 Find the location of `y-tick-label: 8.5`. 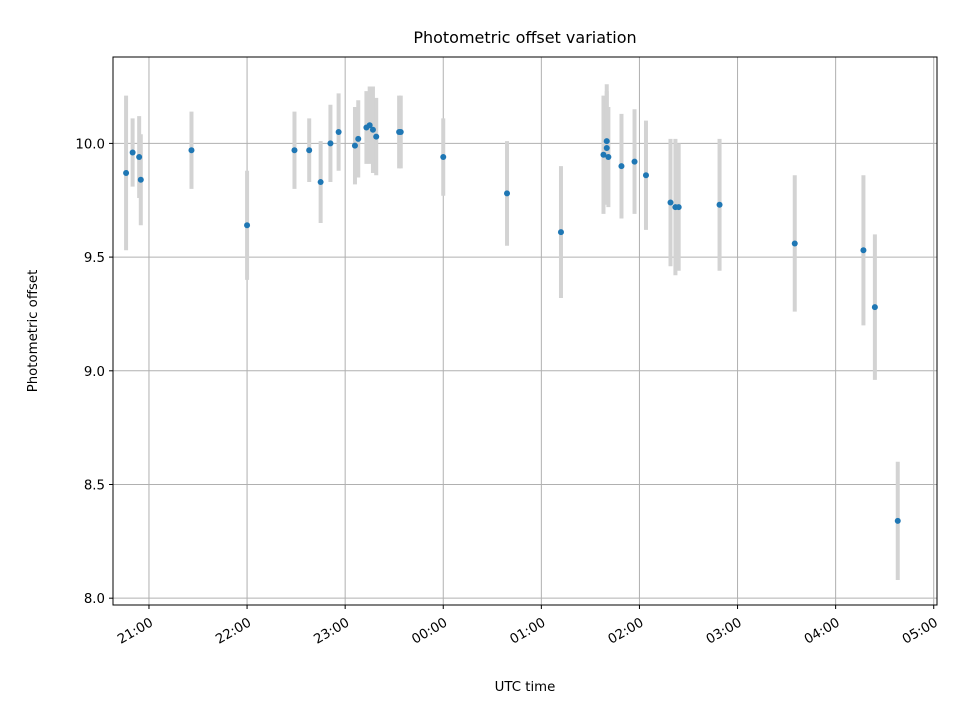

y-tick-label: 8.5 is located at coordinates (94, 485).